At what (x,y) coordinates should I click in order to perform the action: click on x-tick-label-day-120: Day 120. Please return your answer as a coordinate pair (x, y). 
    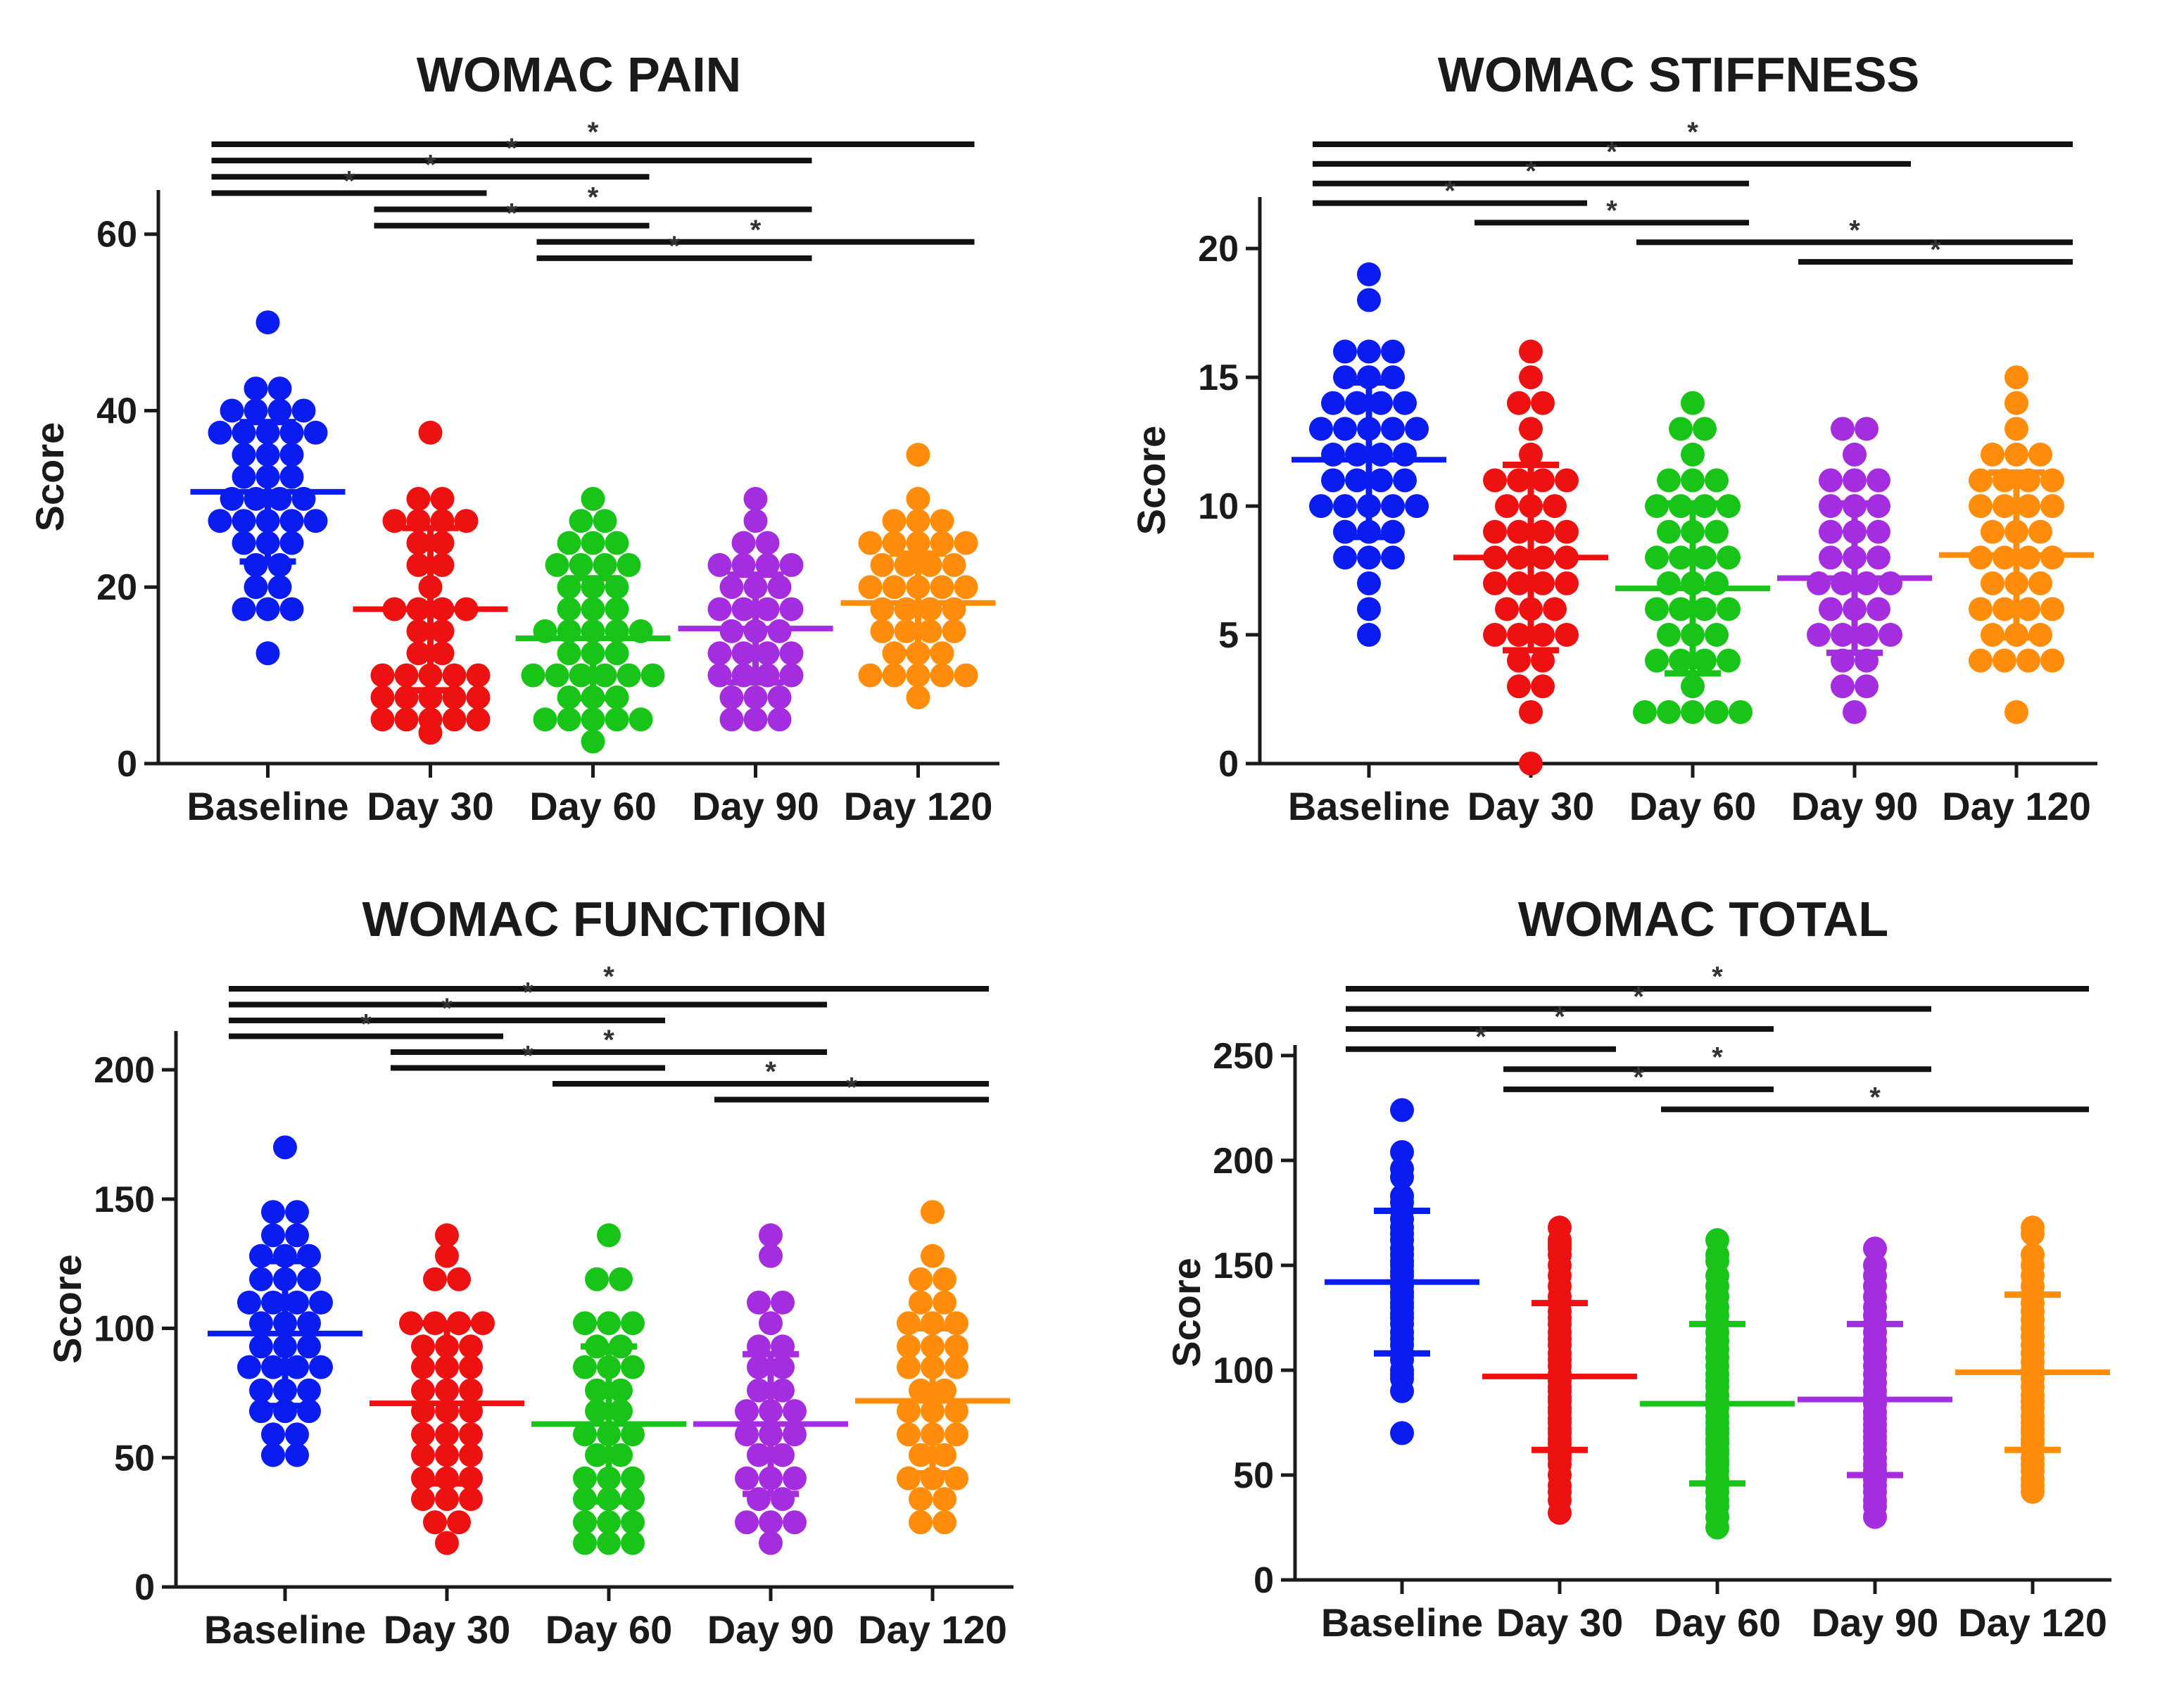
    Looking at the image, I should click on (919, 806).